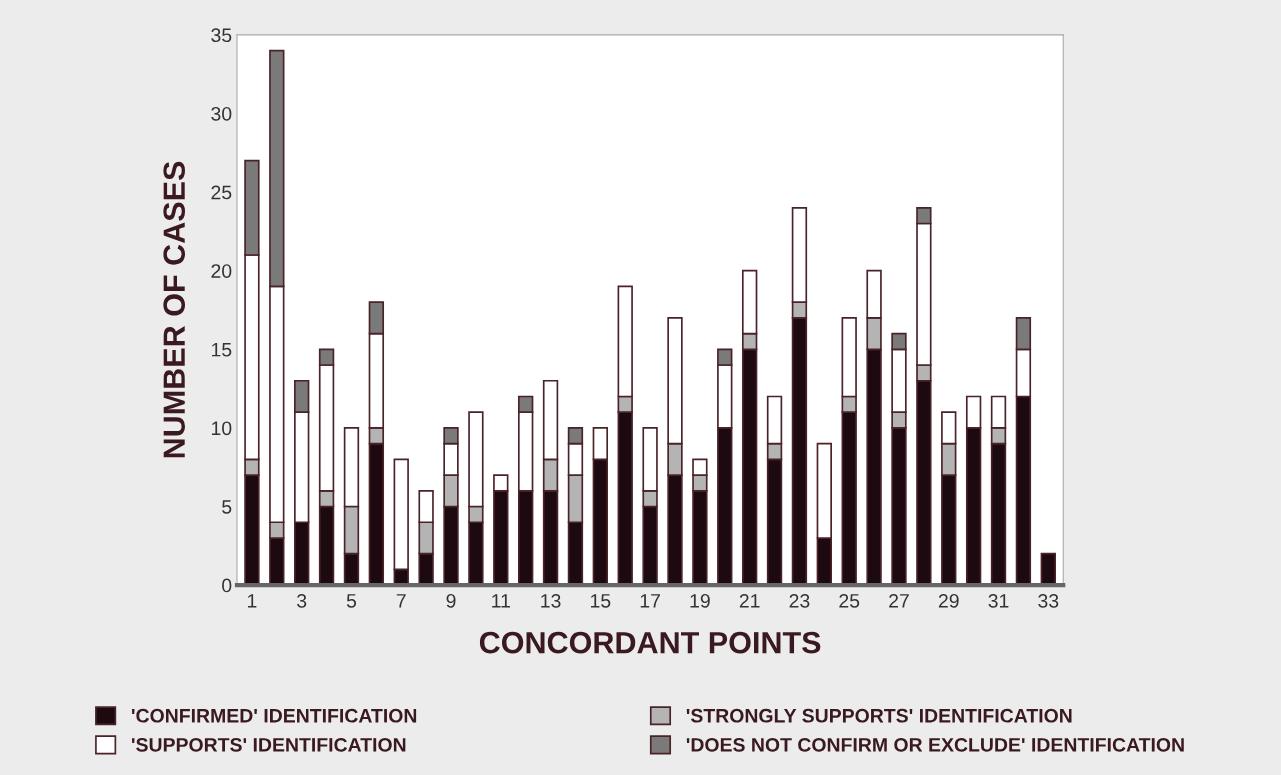  Describe the element at coordinates (221, 428) in the screenshot. I see `y-tick-label: 10` at that location.